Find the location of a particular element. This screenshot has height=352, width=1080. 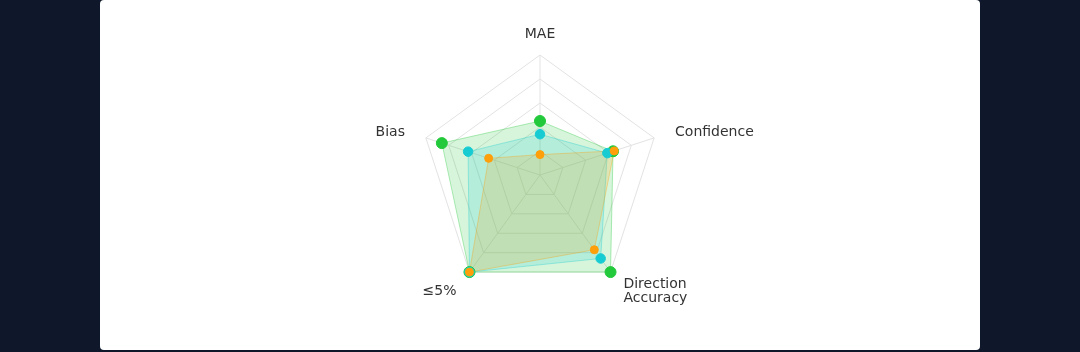

spoke-label: MAE is located at coordinates (540, 32).